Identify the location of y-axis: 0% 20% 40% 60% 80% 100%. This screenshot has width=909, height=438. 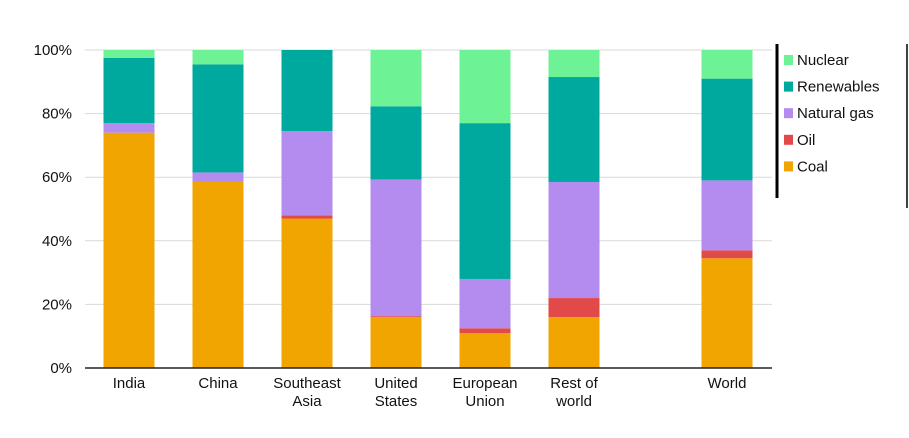
(53, 209).